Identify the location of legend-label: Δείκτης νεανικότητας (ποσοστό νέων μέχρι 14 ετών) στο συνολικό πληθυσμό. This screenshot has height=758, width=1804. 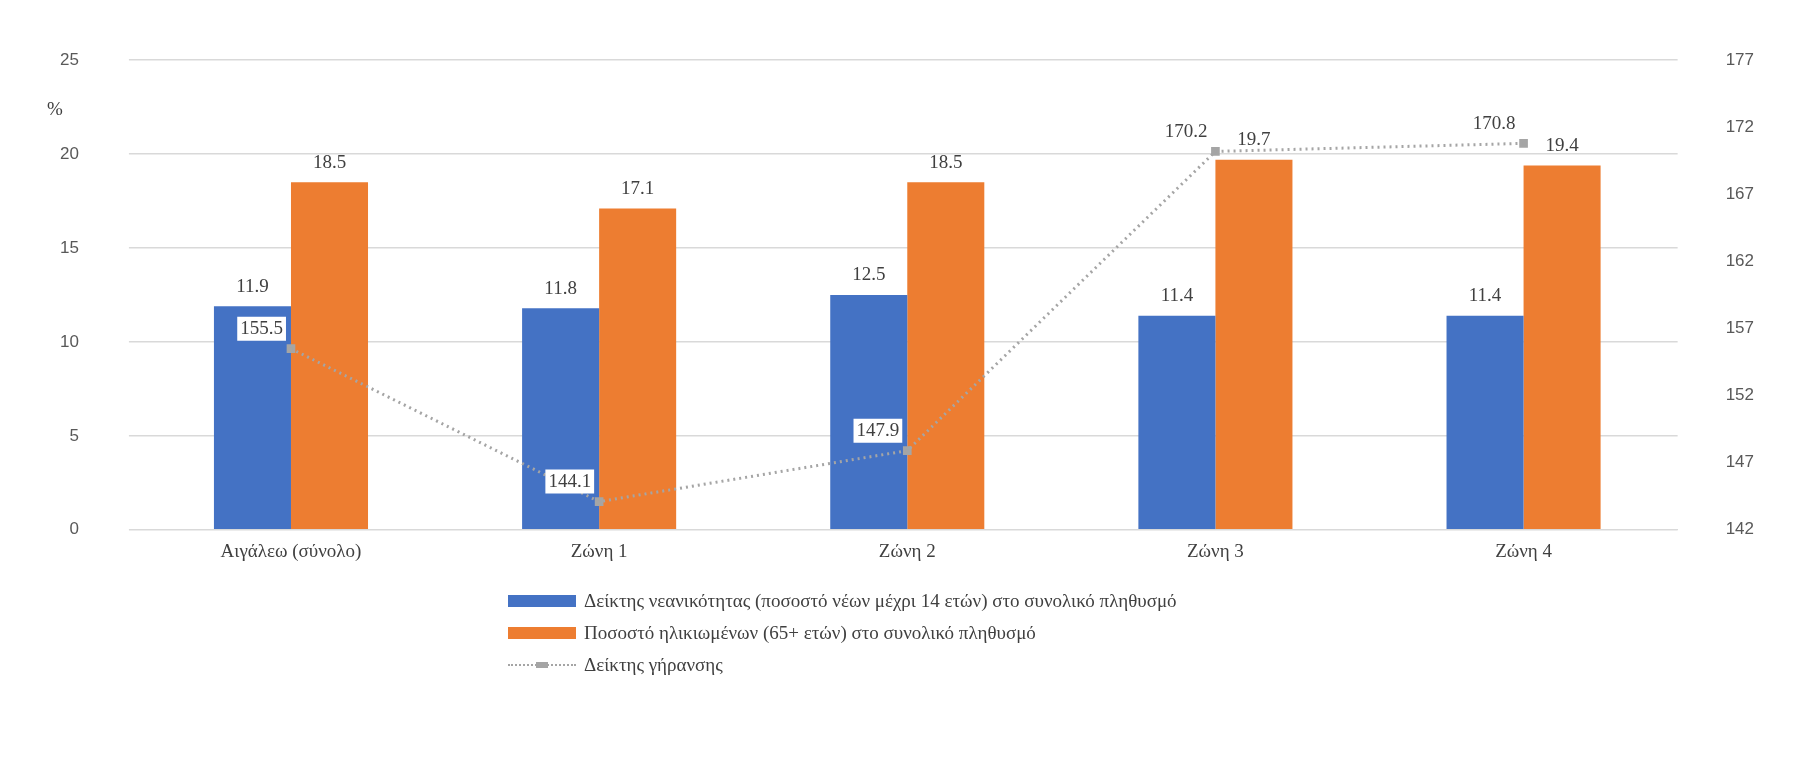
(880, 601).